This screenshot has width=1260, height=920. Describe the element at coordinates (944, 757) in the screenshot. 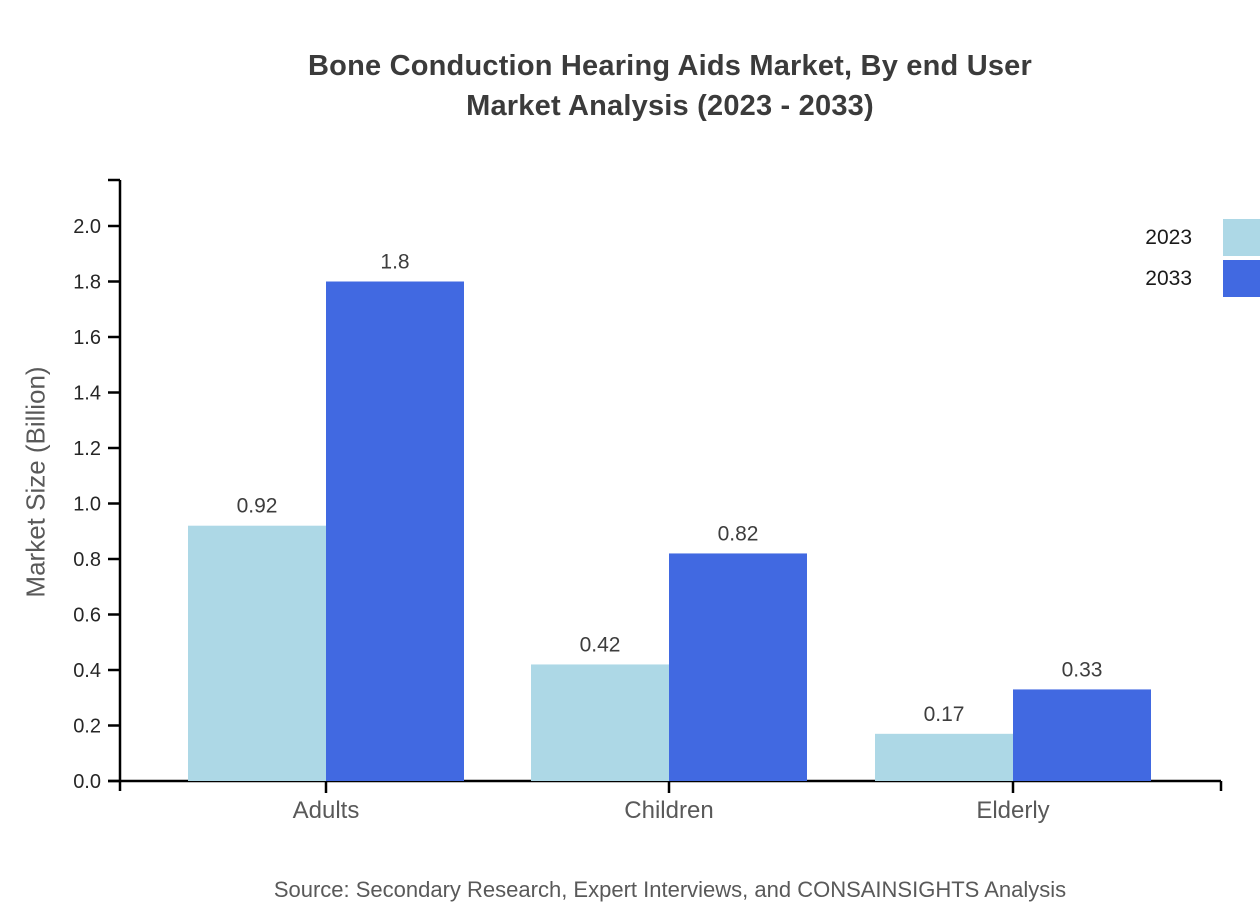

I see `bar-2023-Elderly` at that location.